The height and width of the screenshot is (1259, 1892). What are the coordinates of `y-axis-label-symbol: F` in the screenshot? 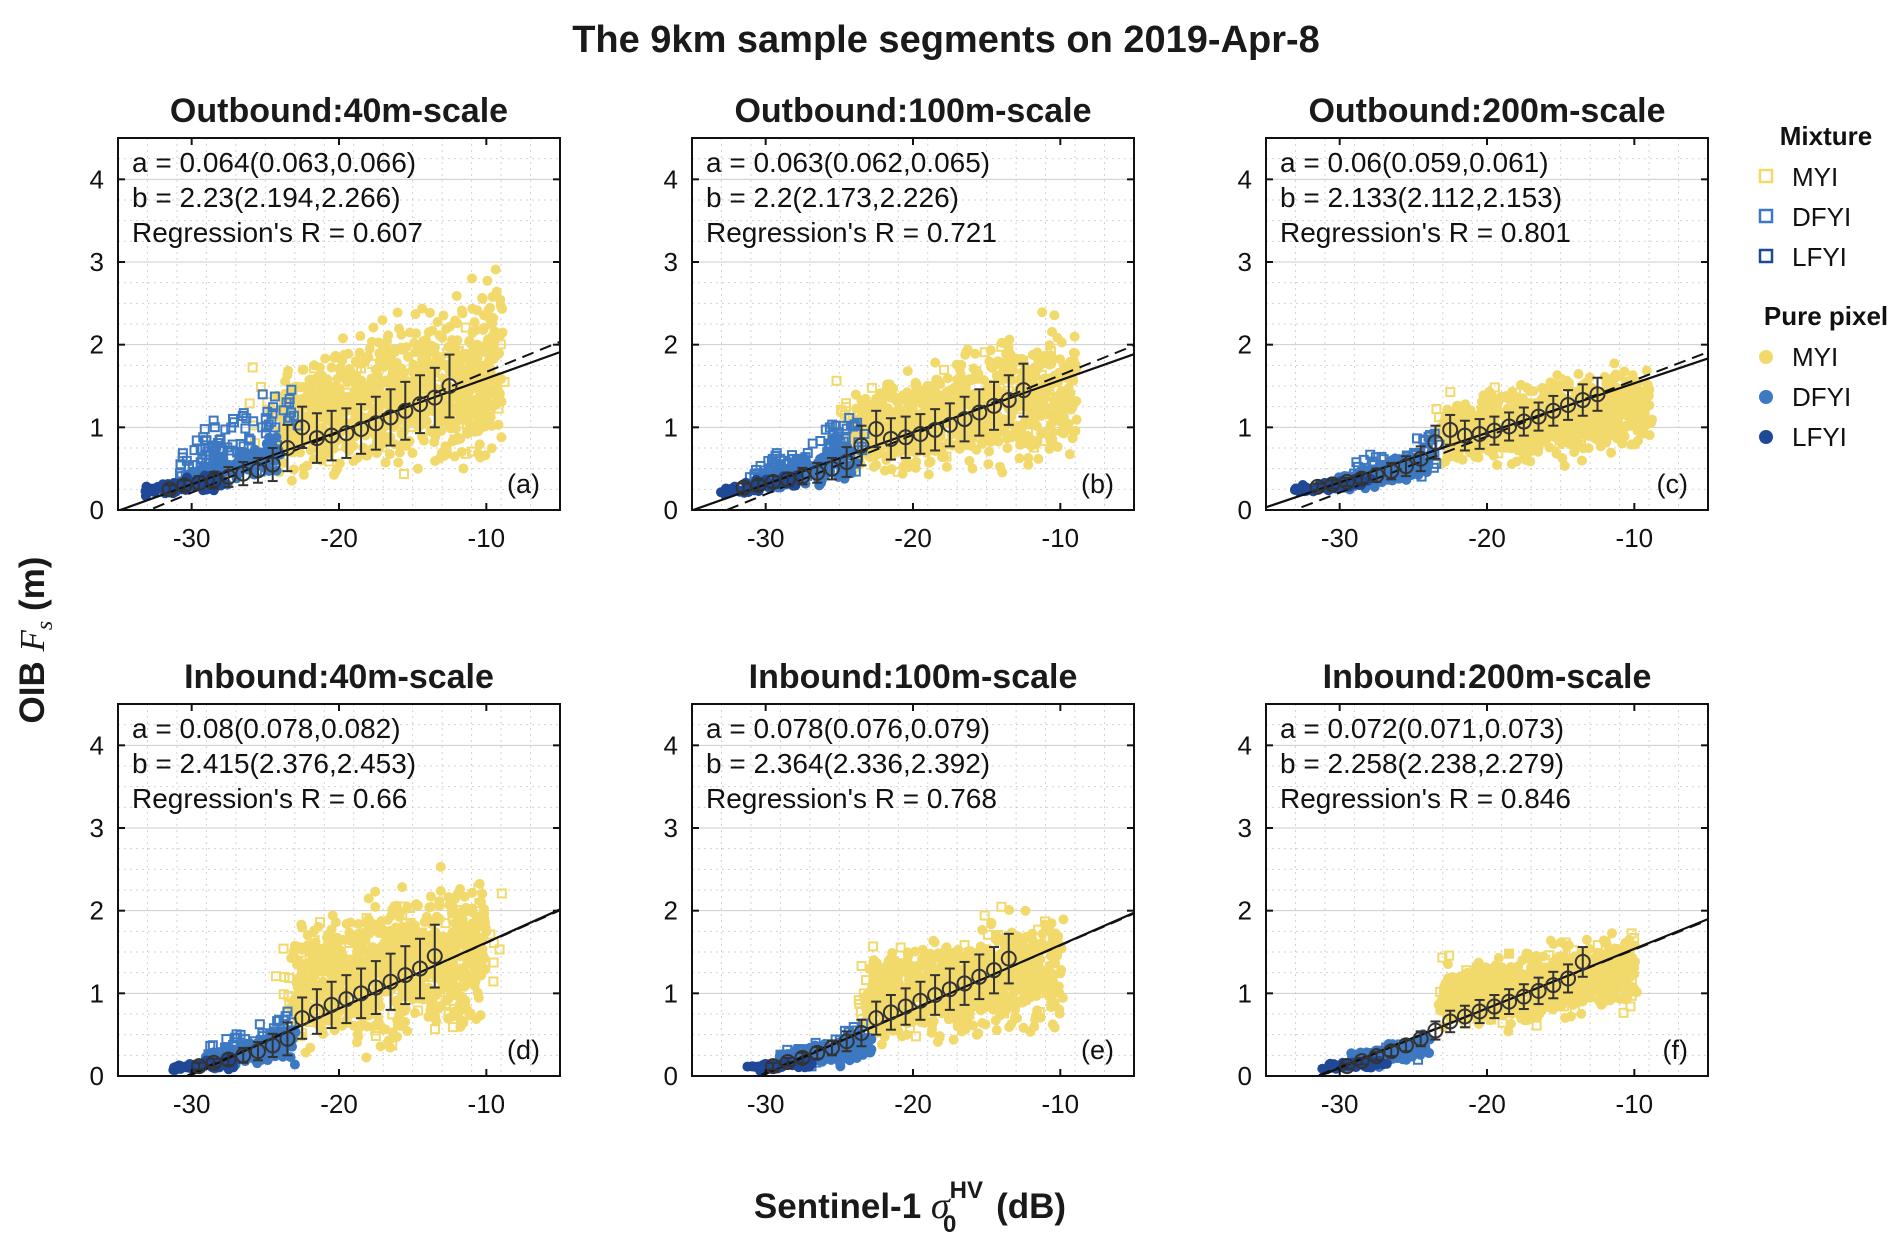 It's located at (32, 640).